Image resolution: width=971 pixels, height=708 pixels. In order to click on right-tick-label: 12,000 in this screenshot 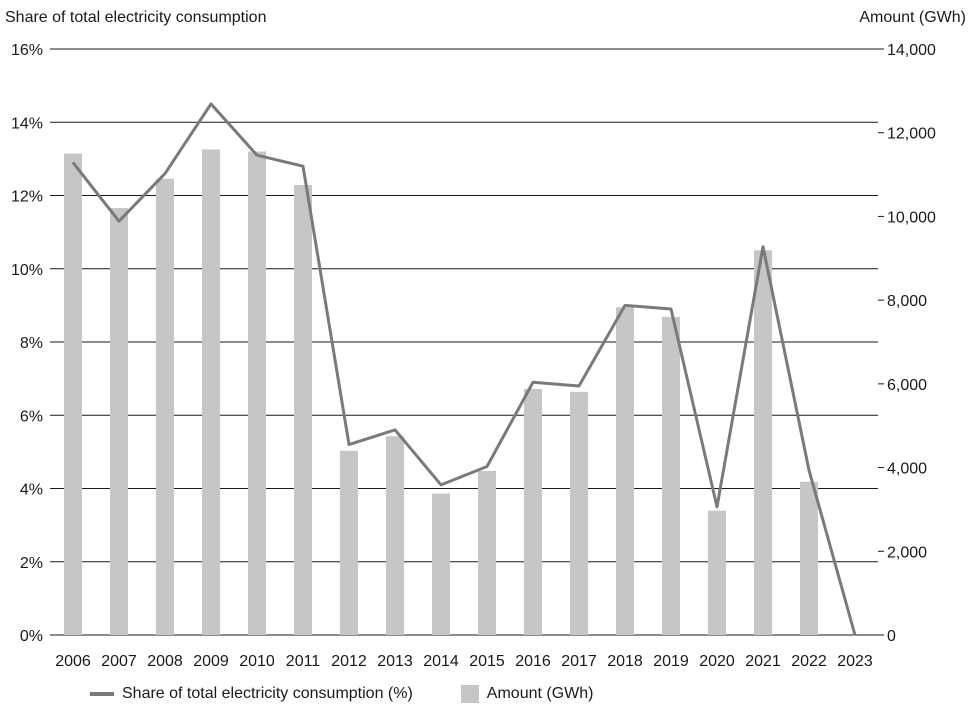, I will do `click(911, 134)`.